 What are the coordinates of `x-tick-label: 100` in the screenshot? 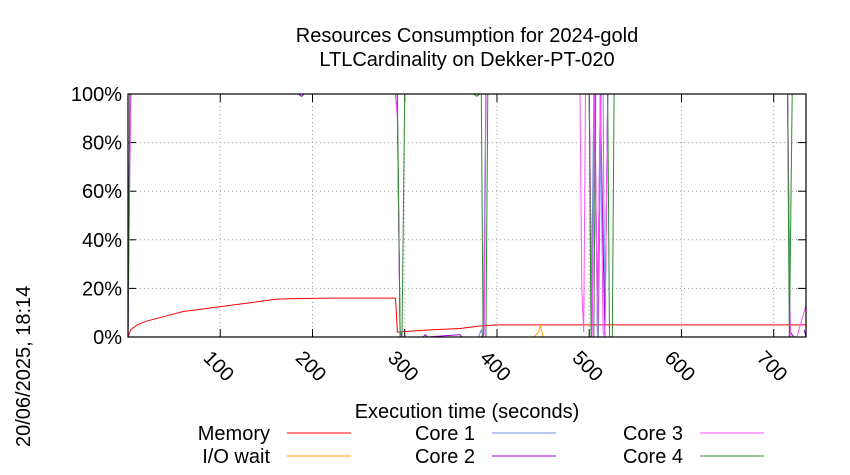 It's located at (218, 366).